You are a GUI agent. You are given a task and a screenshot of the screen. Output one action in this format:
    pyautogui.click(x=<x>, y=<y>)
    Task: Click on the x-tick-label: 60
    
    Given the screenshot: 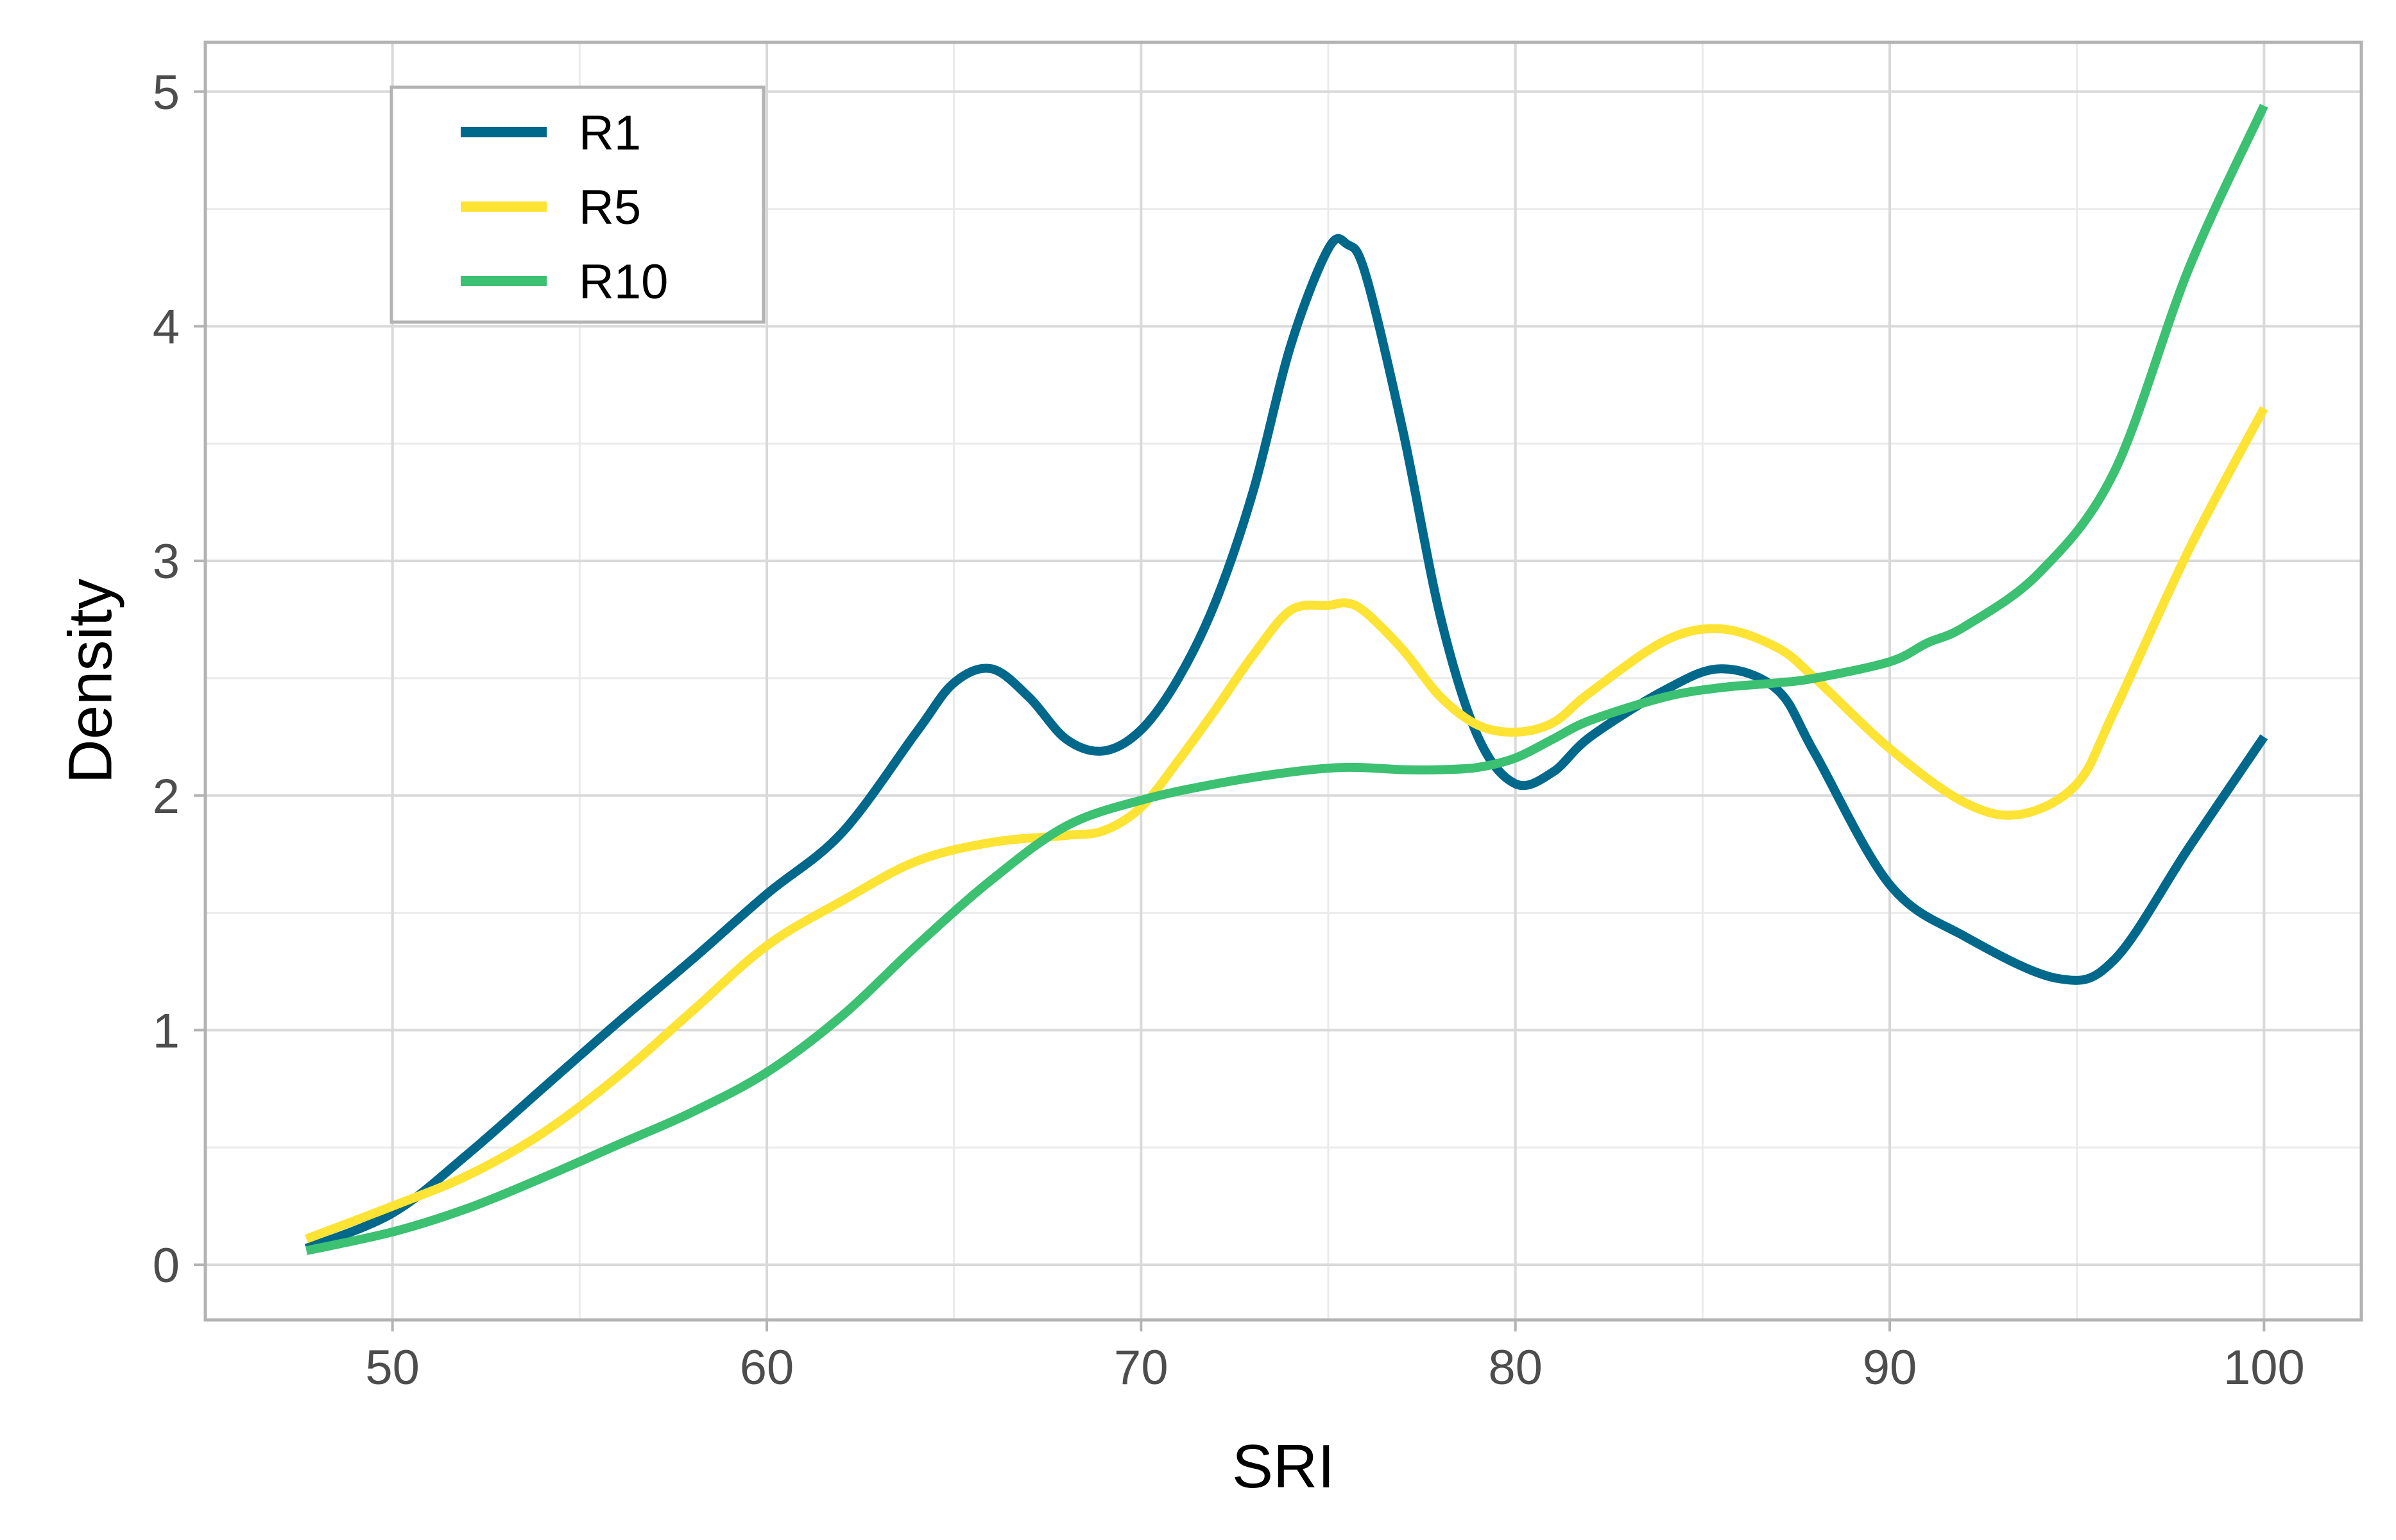 What is the action you would take?
    pyautogui.click(x=767, y=1368)
    